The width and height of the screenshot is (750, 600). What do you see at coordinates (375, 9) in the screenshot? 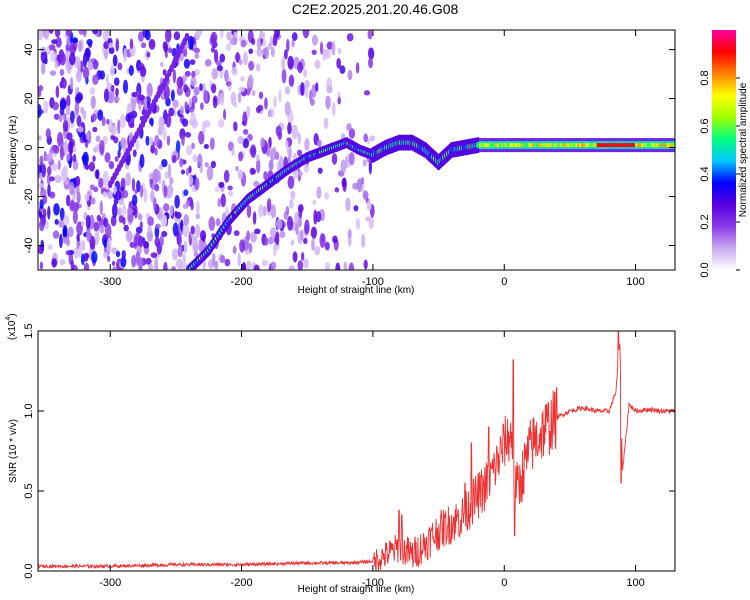
I see `figure-title: C2E2.2025.201.20.46.G08` at bounding box center [375, 9].